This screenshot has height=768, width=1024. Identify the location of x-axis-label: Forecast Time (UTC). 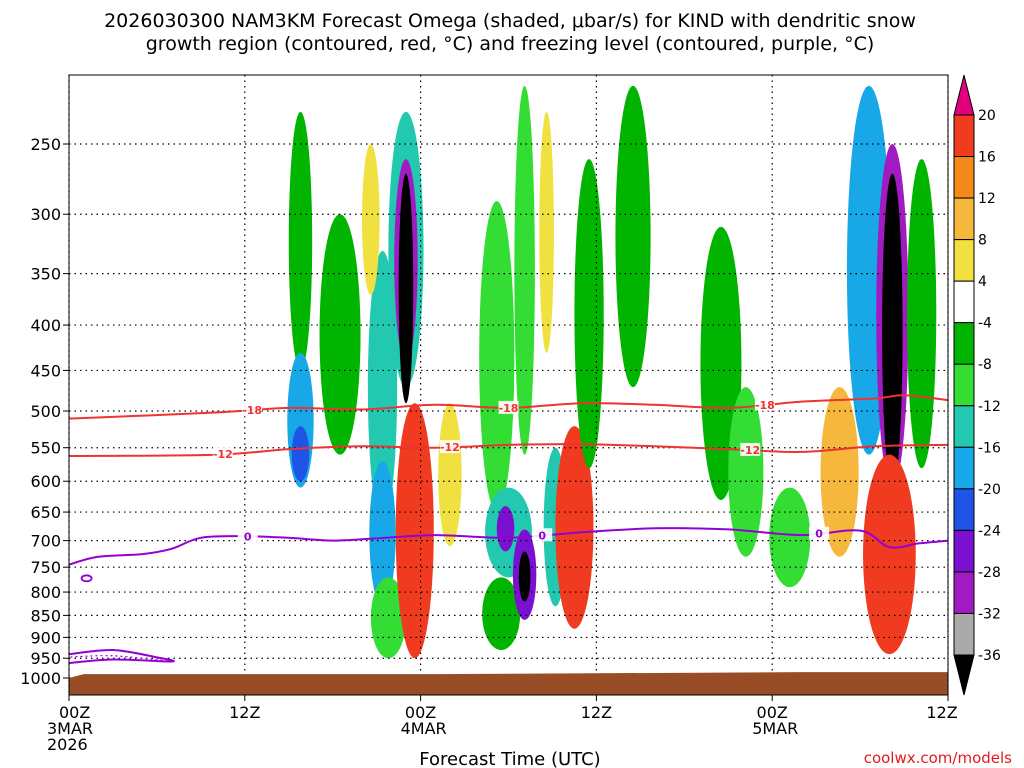
(509, 758).